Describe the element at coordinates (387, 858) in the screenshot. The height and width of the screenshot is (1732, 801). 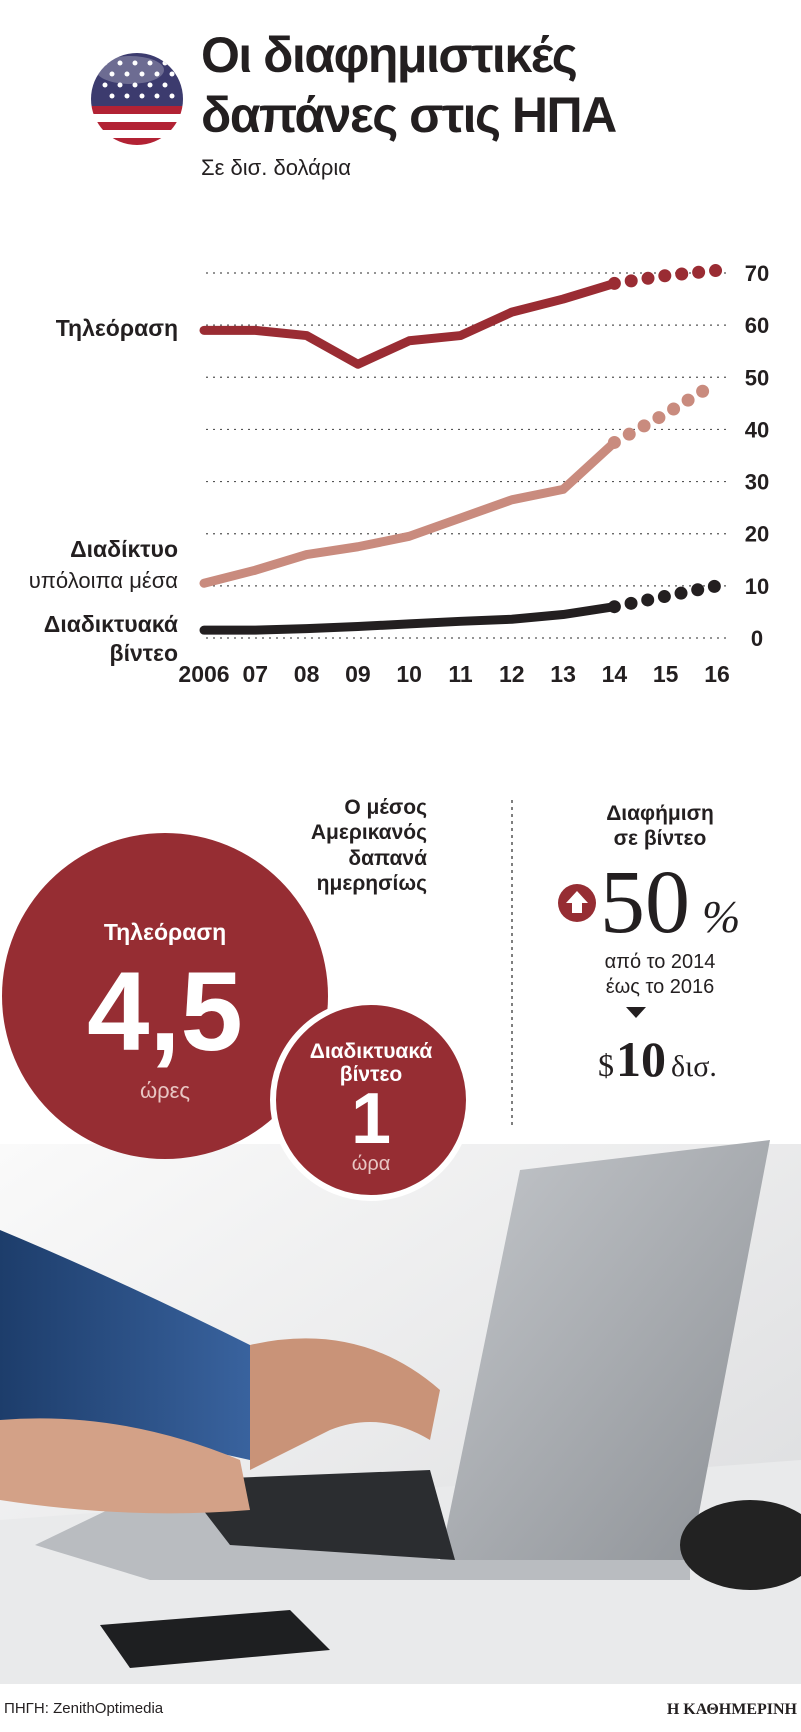
I see `intro-line: δαπανά` at that location.